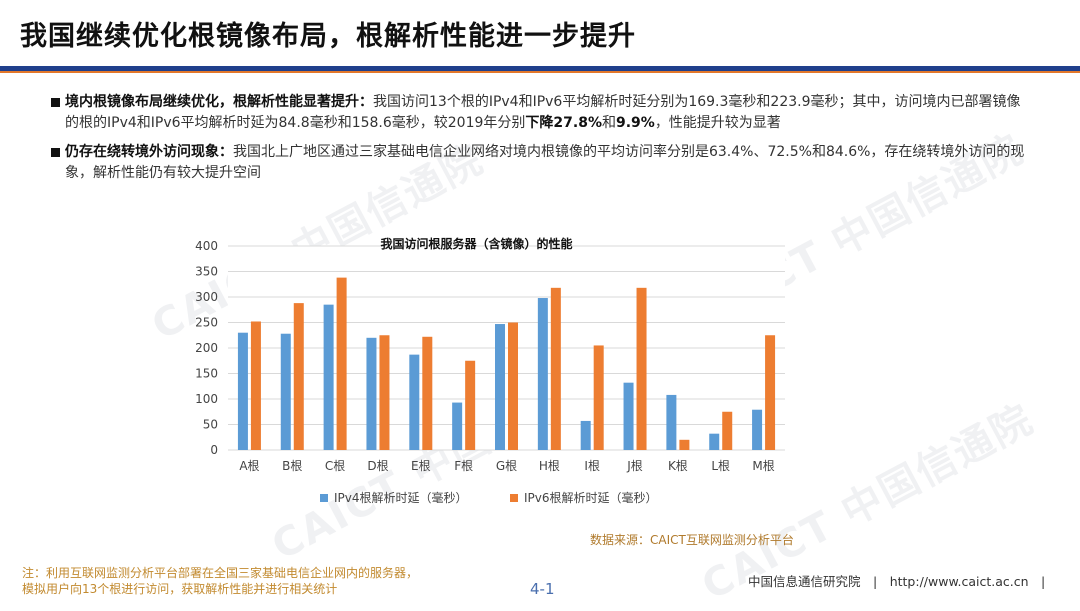 Image resolution: width=1080 pixels, height=611 pixels. Describe the element at coordinates (206, 297) in the screenshot. I see `y-tick-label: 300` at that location.